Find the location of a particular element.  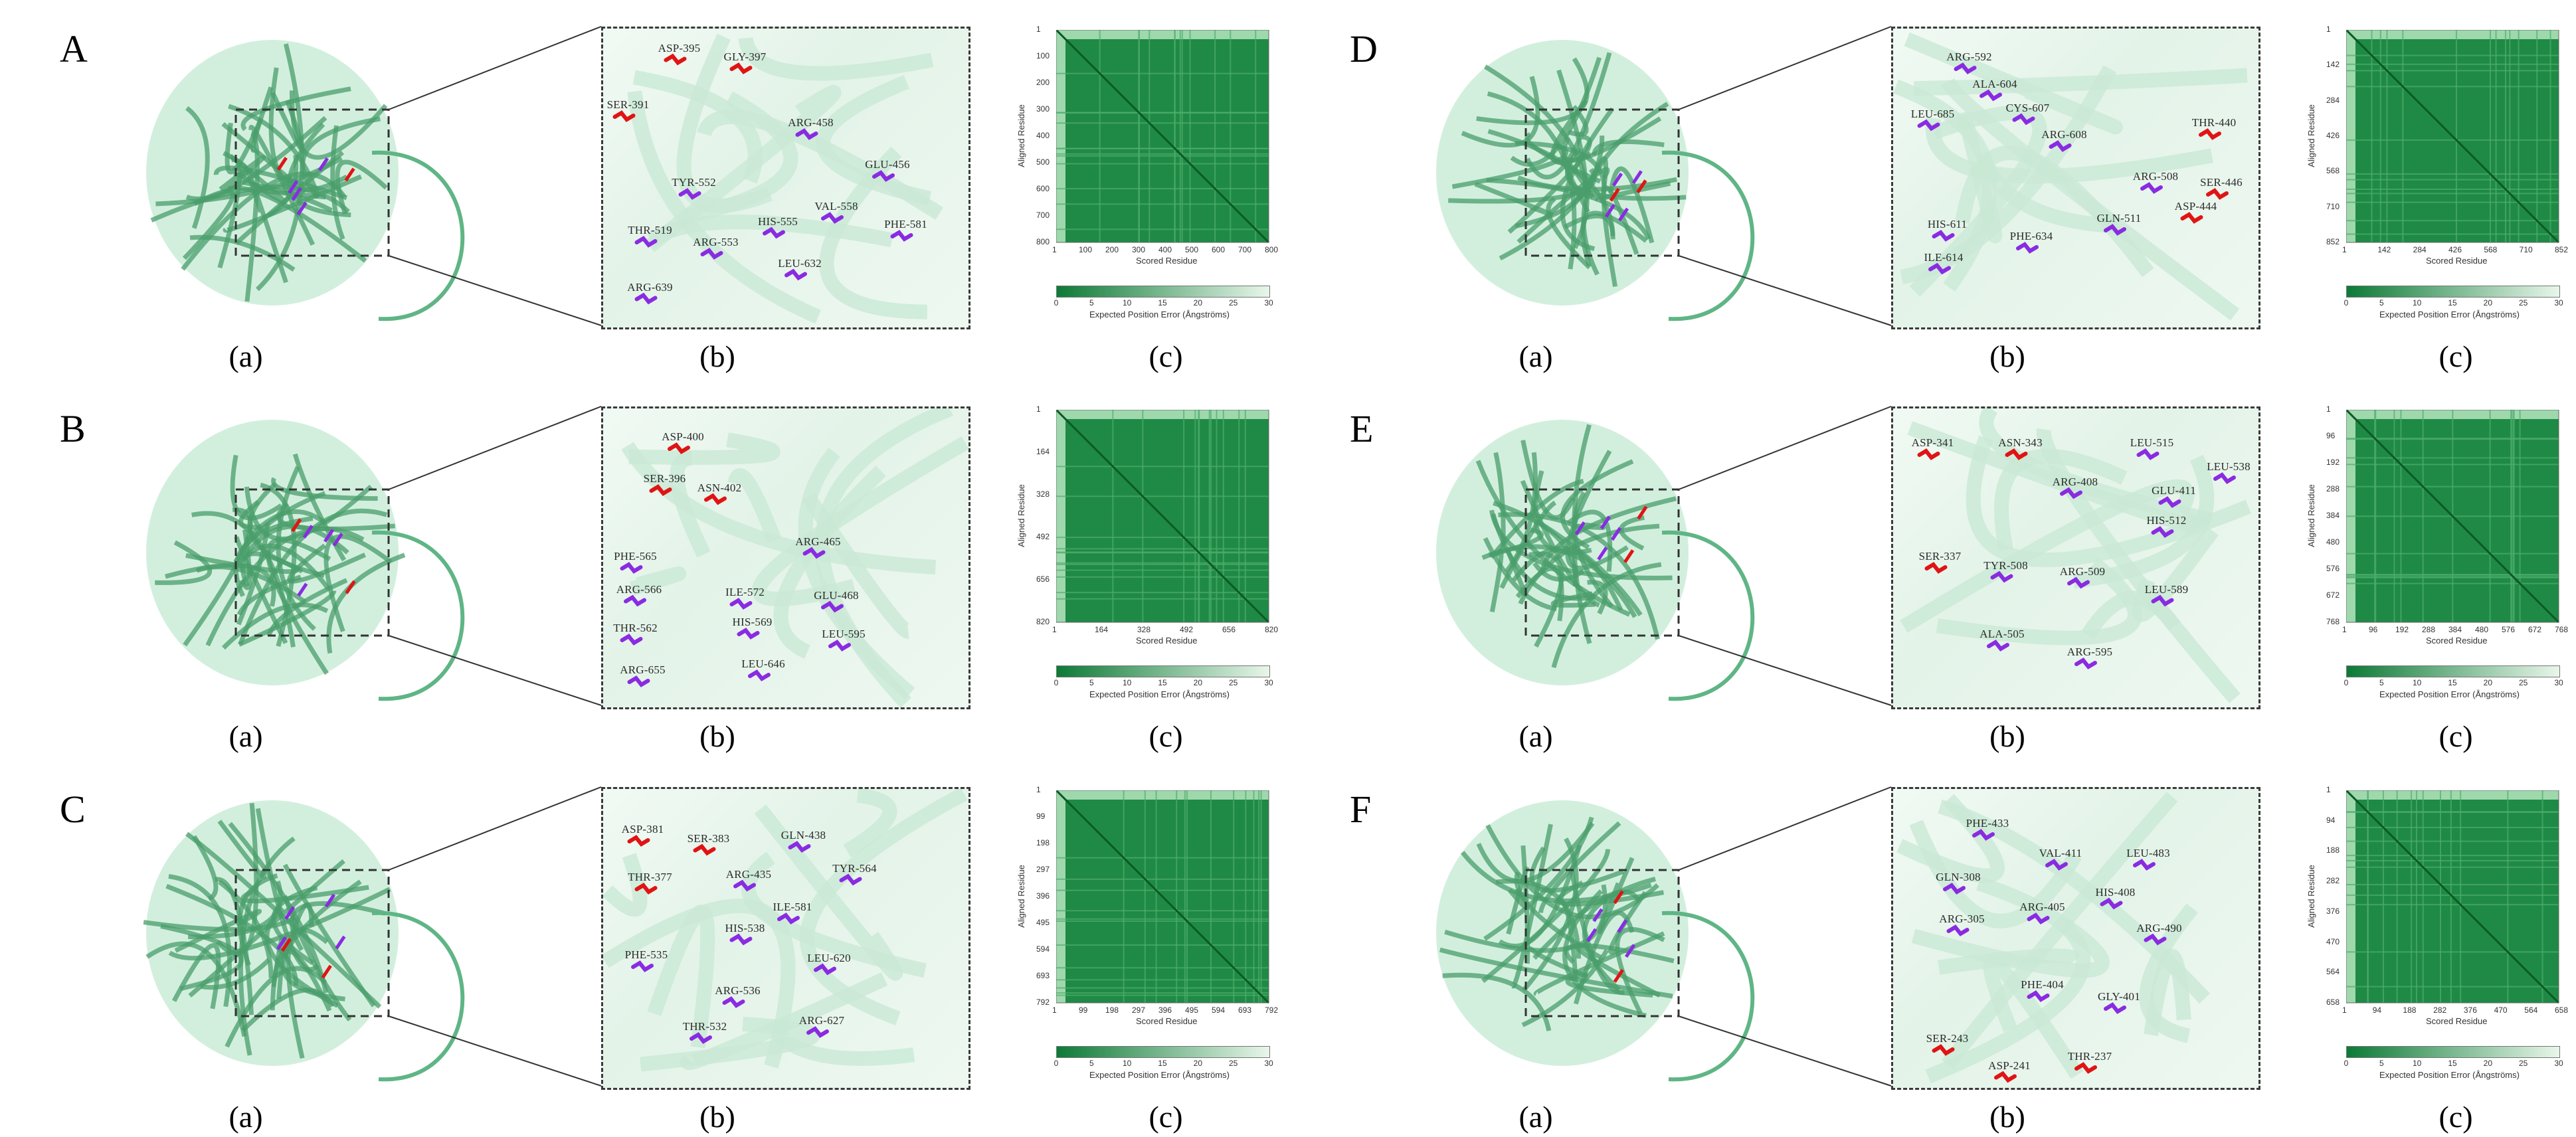

panel-c-colorbar-tick: 25 is located at coordinates (1233, 1063).